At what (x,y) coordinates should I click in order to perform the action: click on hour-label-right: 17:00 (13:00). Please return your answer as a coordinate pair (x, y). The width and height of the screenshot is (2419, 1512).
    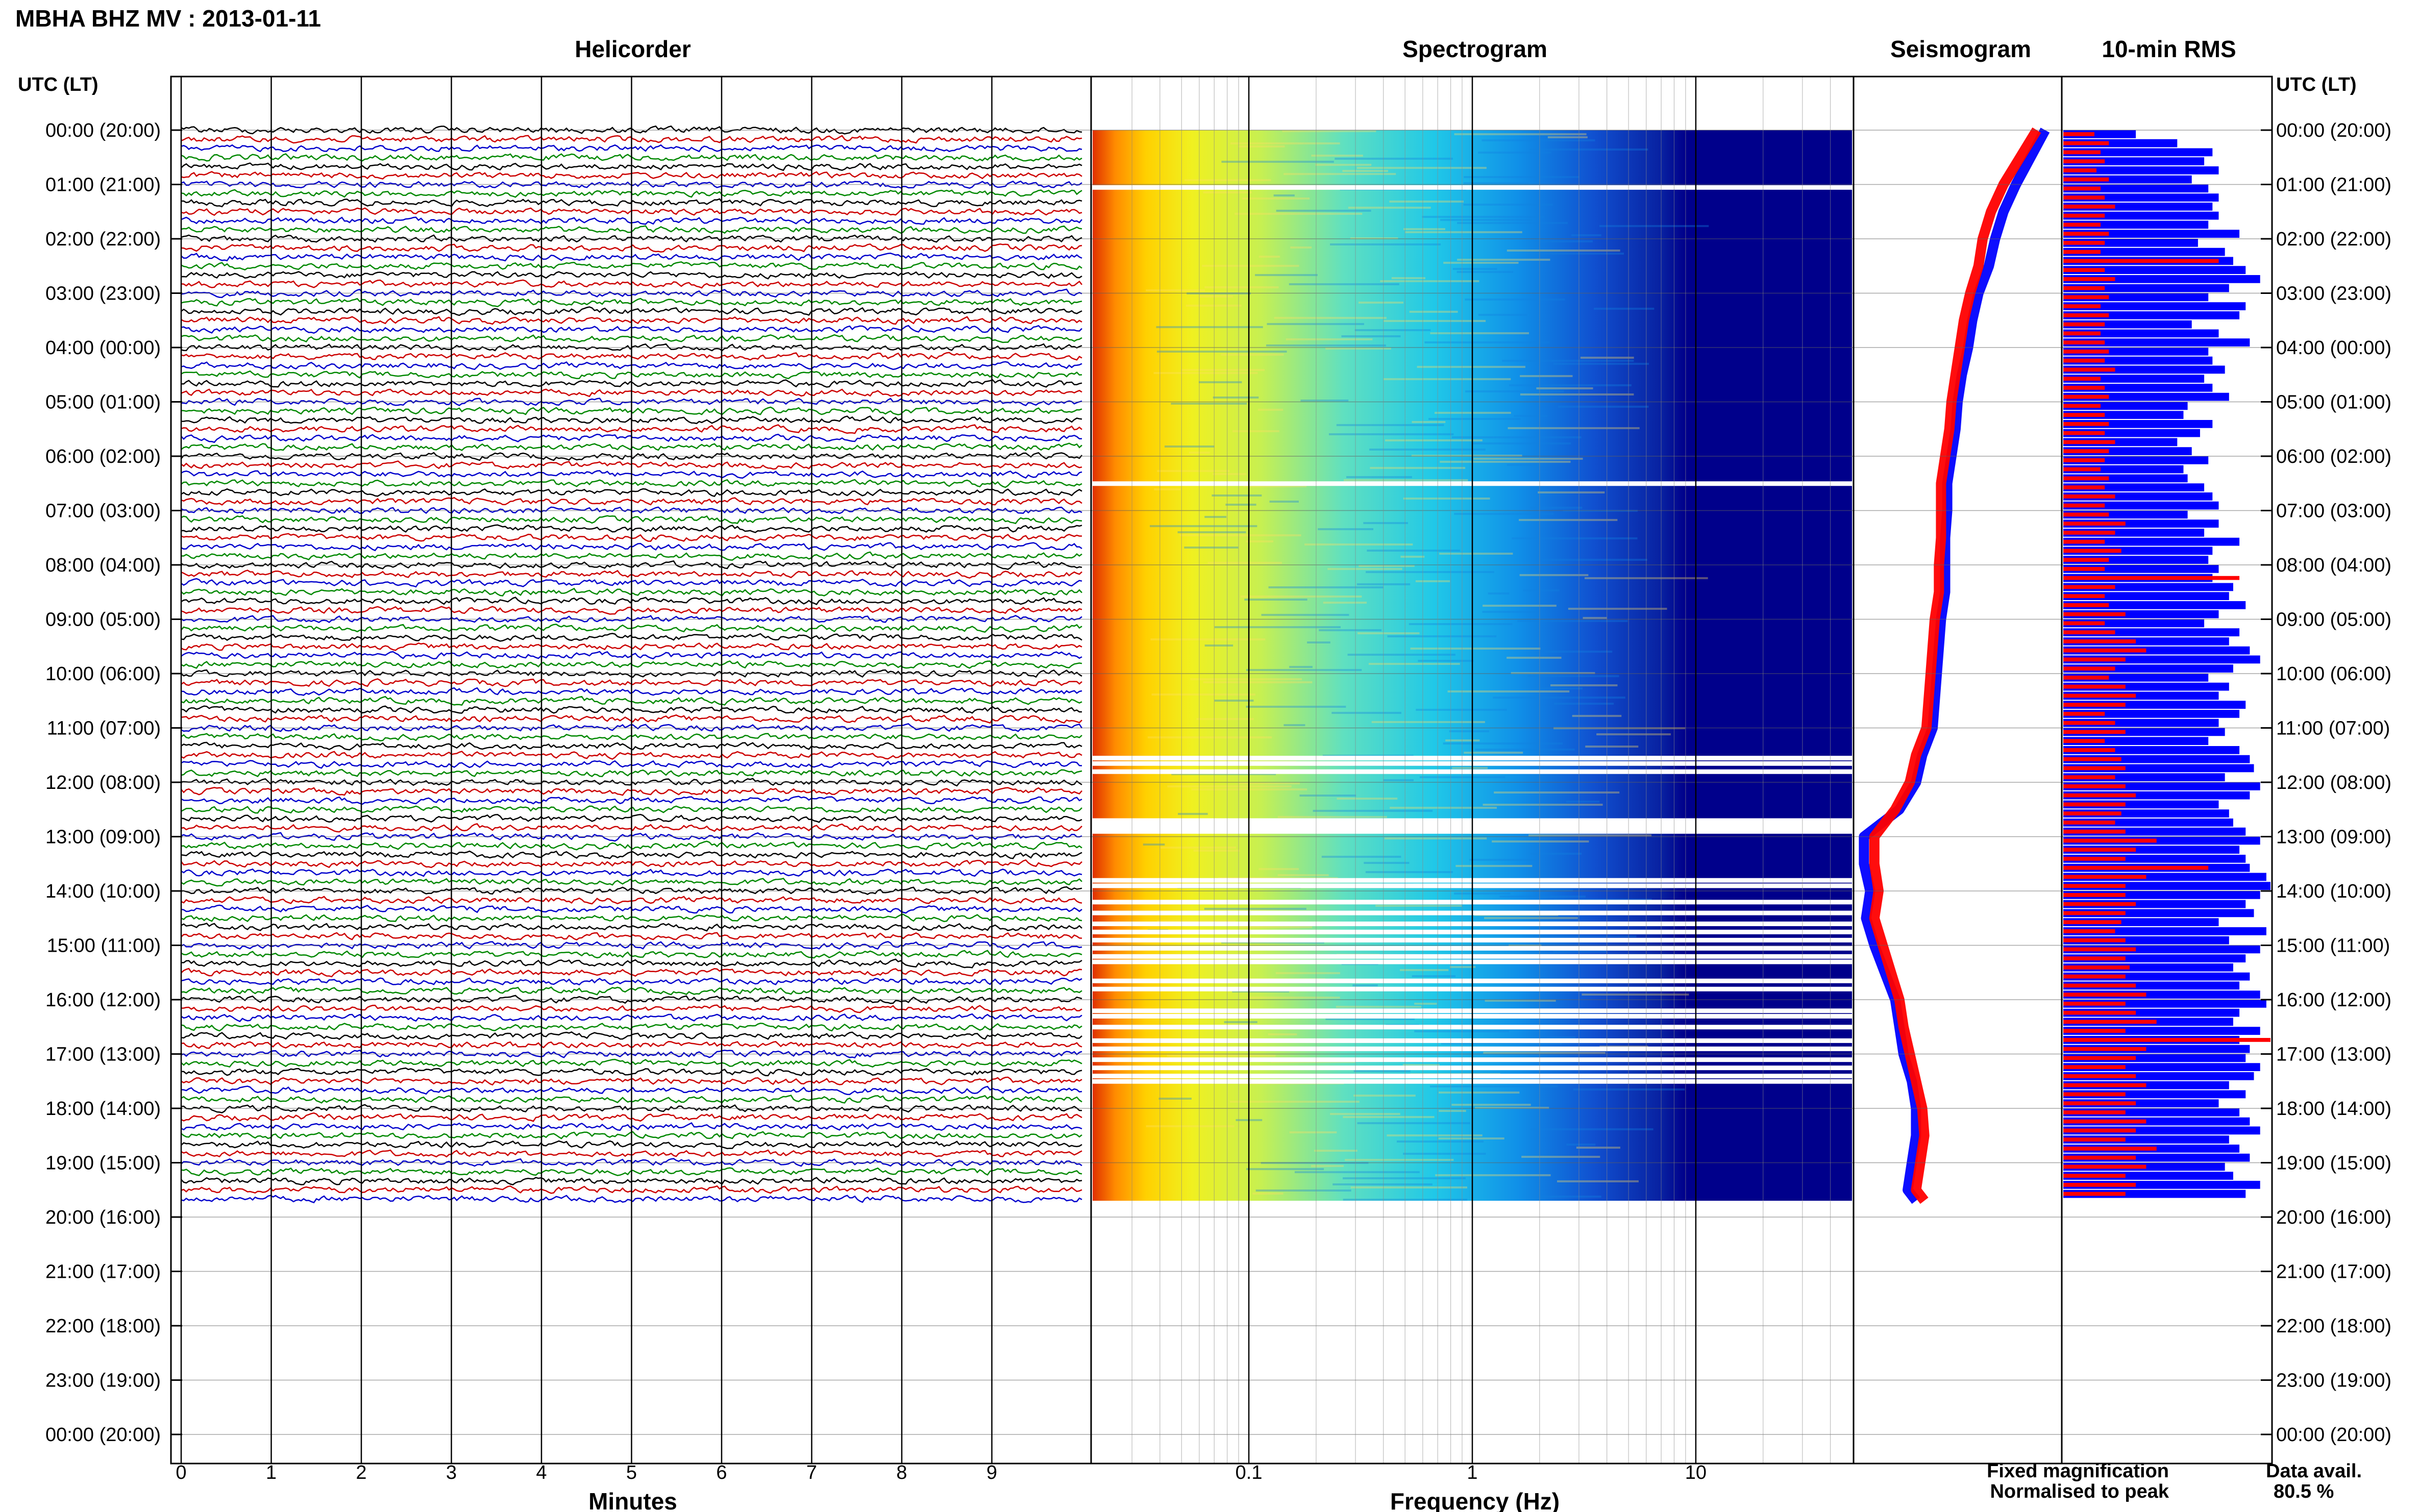
    Looking at the image, I should click on (2333, 1054).